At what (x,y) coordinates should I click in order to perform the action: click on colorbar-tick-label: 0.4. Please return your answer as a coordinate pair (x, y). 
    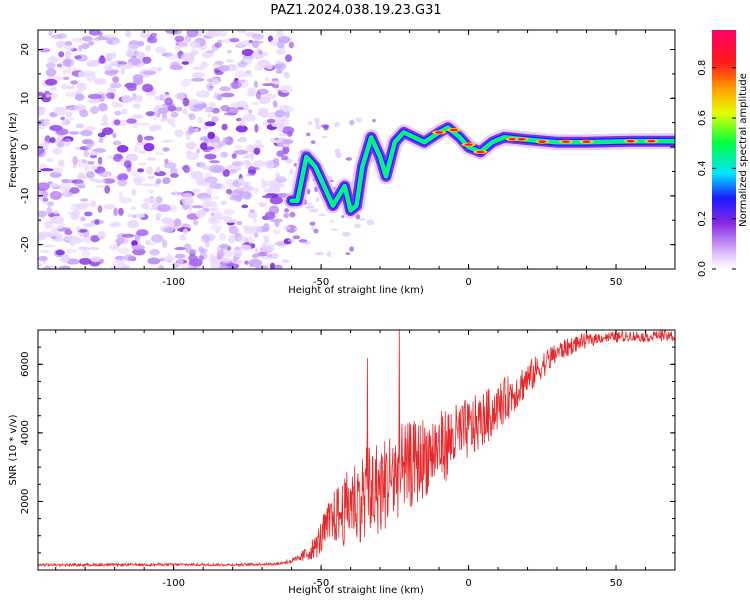
    Looking at the image, I should click on (702, 168).